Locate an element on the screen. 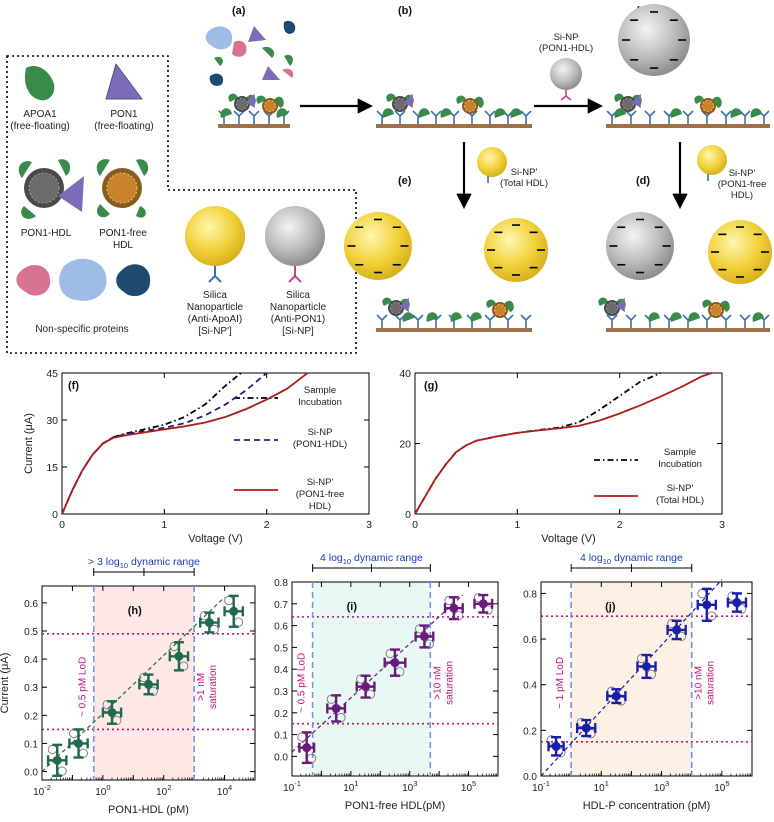 This screenshot has height=822, width=774. arrow-b-c-label-1: Si-NP is located at coordinates (566, 37).